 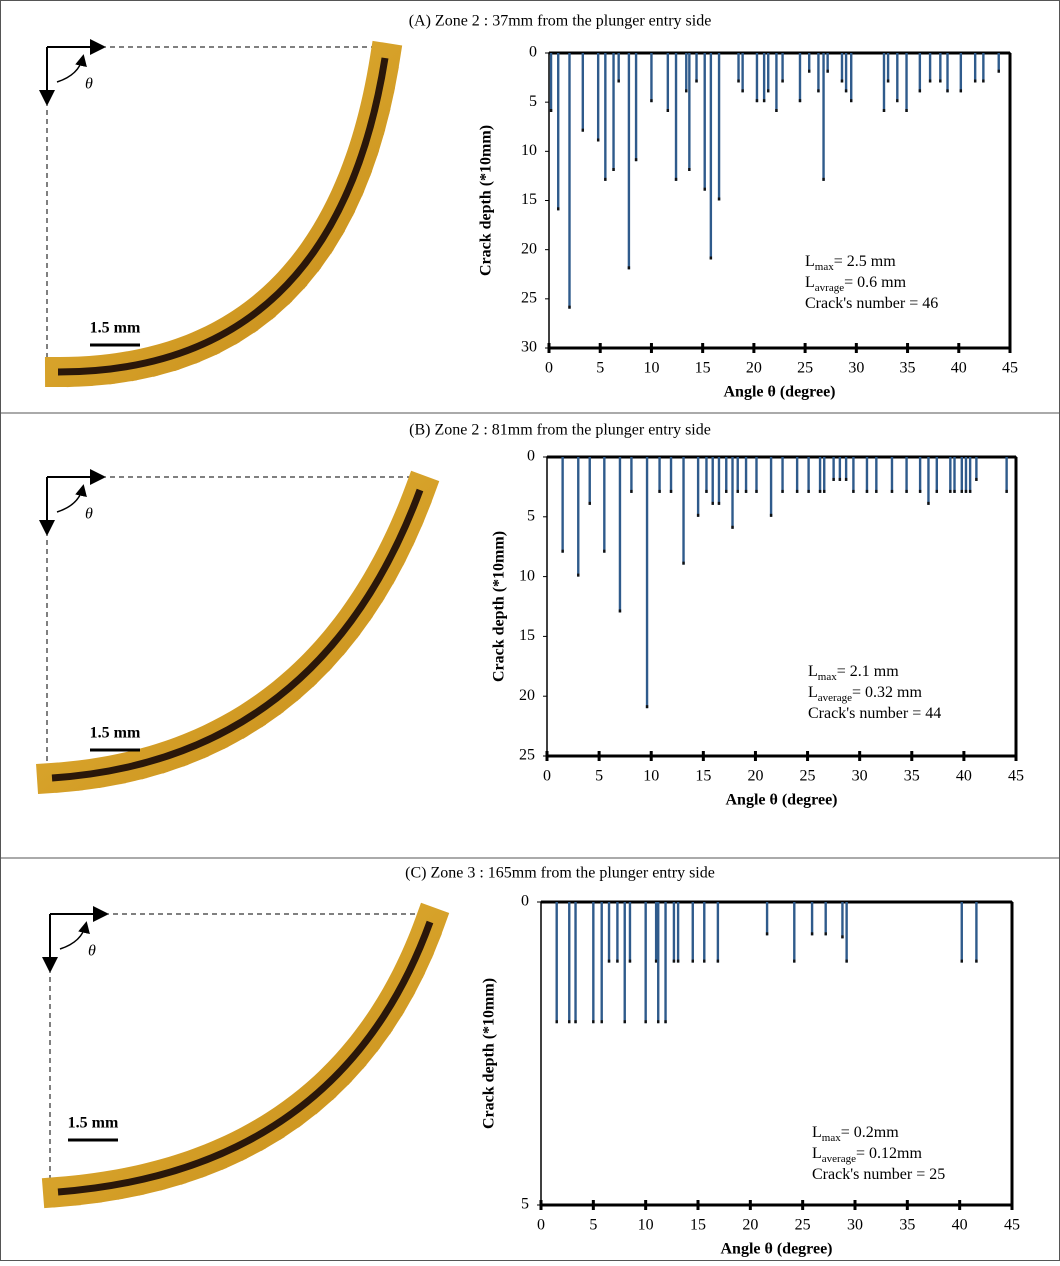 What do you see at coordinates (549, 368) in the screenshot?
I see `x-tick-label: 0` at bounding box center [549, 368].